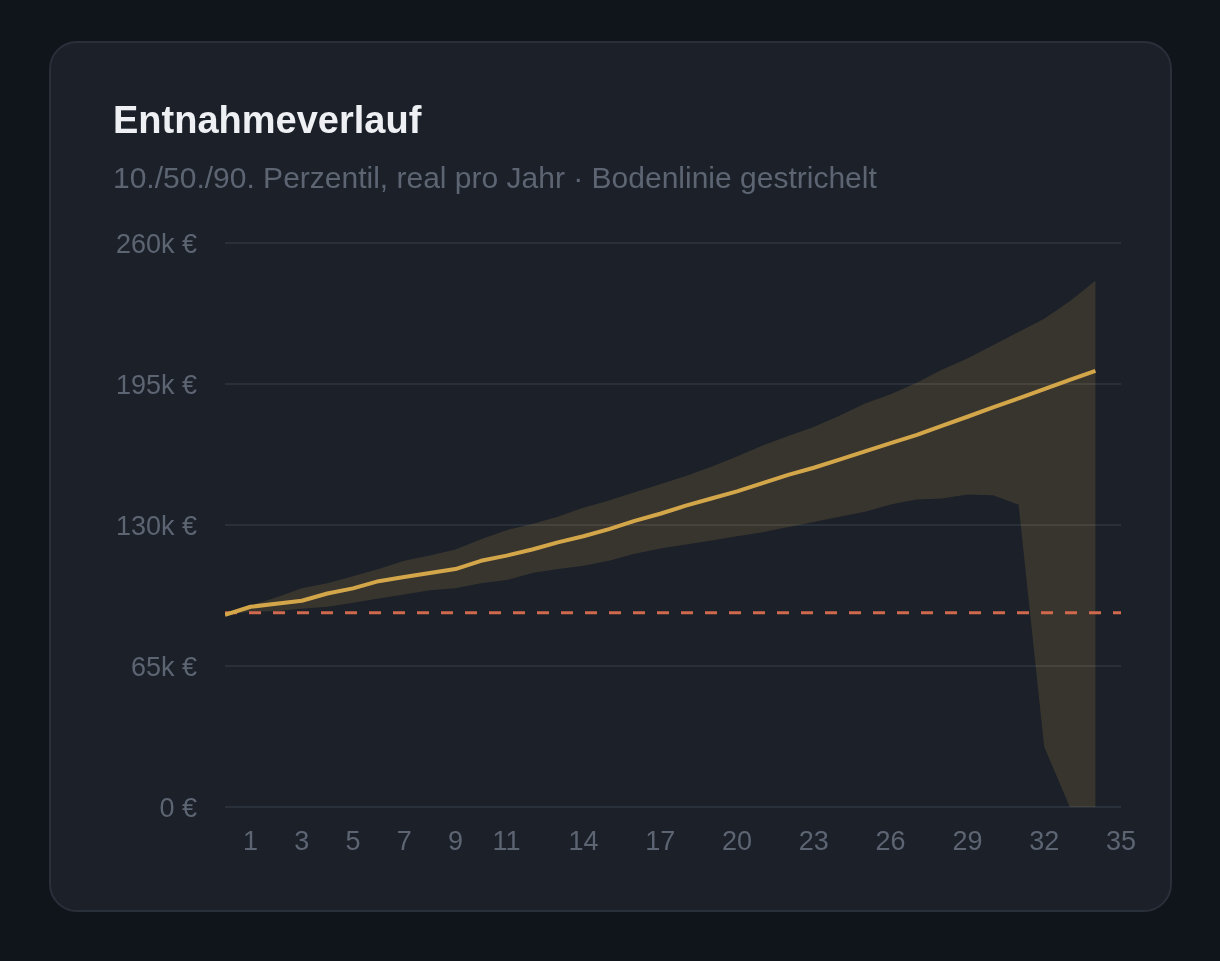 This screenshot has width=1220, height=961. What do you see at coordinates (737, 841) in the screenshot?
I see `x-tick-label: 20` at bounding box center [737, 841].